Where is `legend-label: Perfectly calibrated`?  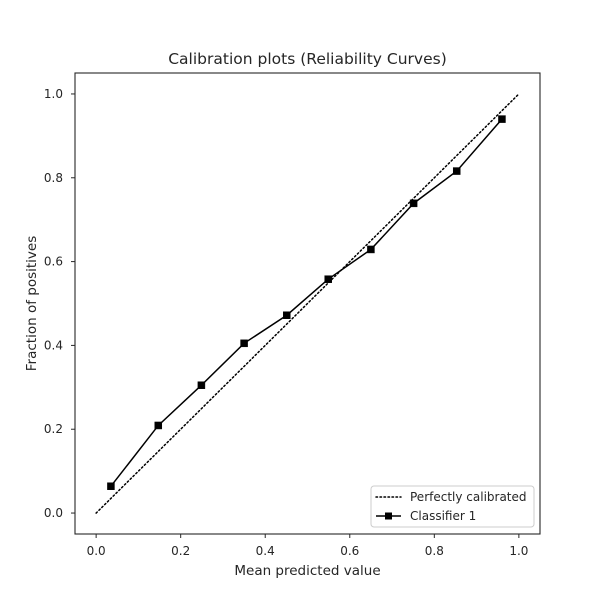
legend-label: Perfectly calibrated is located at coordinates (468, 497).